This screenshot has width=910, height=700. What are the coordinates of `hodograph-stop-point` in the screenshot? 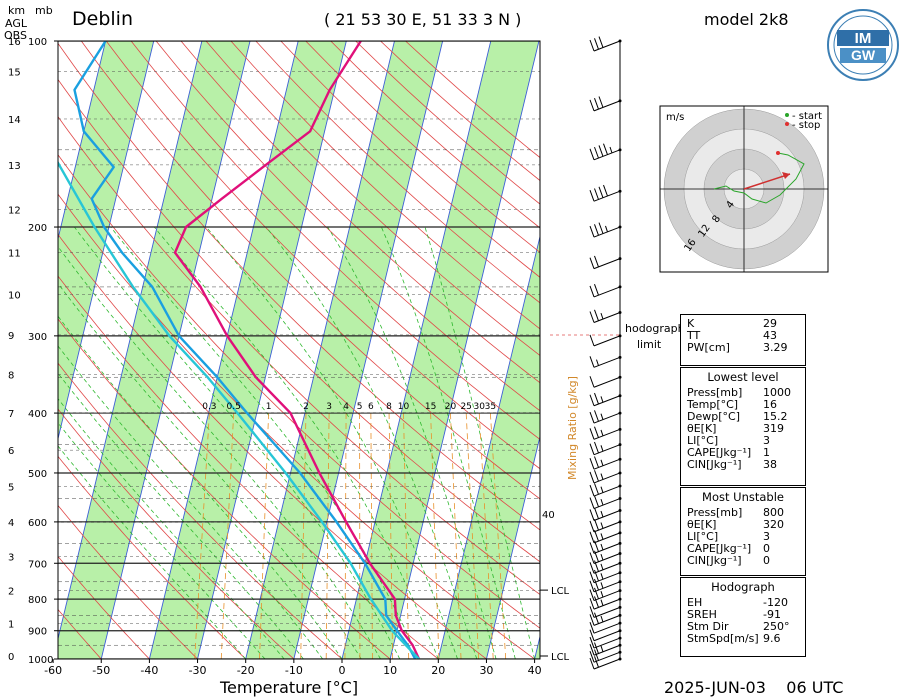 It's located at (778, 153).